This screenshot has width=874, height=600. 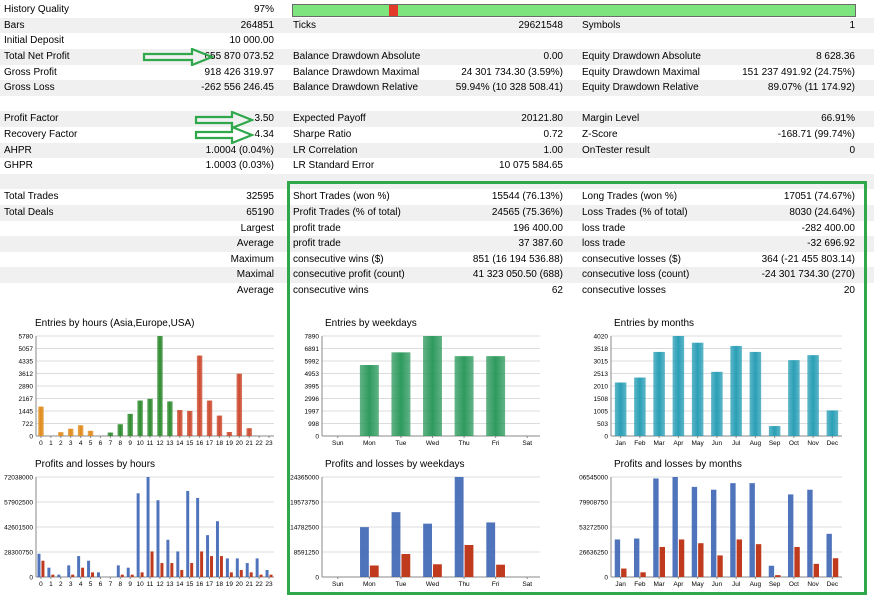 What do you see at coordinates (542, 119) in the screenshot?
I see `stat-value: 20121.80` at bounding box center [542, 119].